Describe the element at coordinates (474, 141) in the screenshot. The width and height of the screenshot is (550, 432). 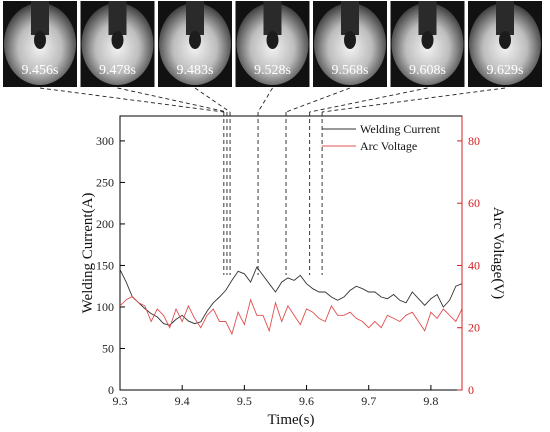
I see `right-y-tick-label: 80` at that location.